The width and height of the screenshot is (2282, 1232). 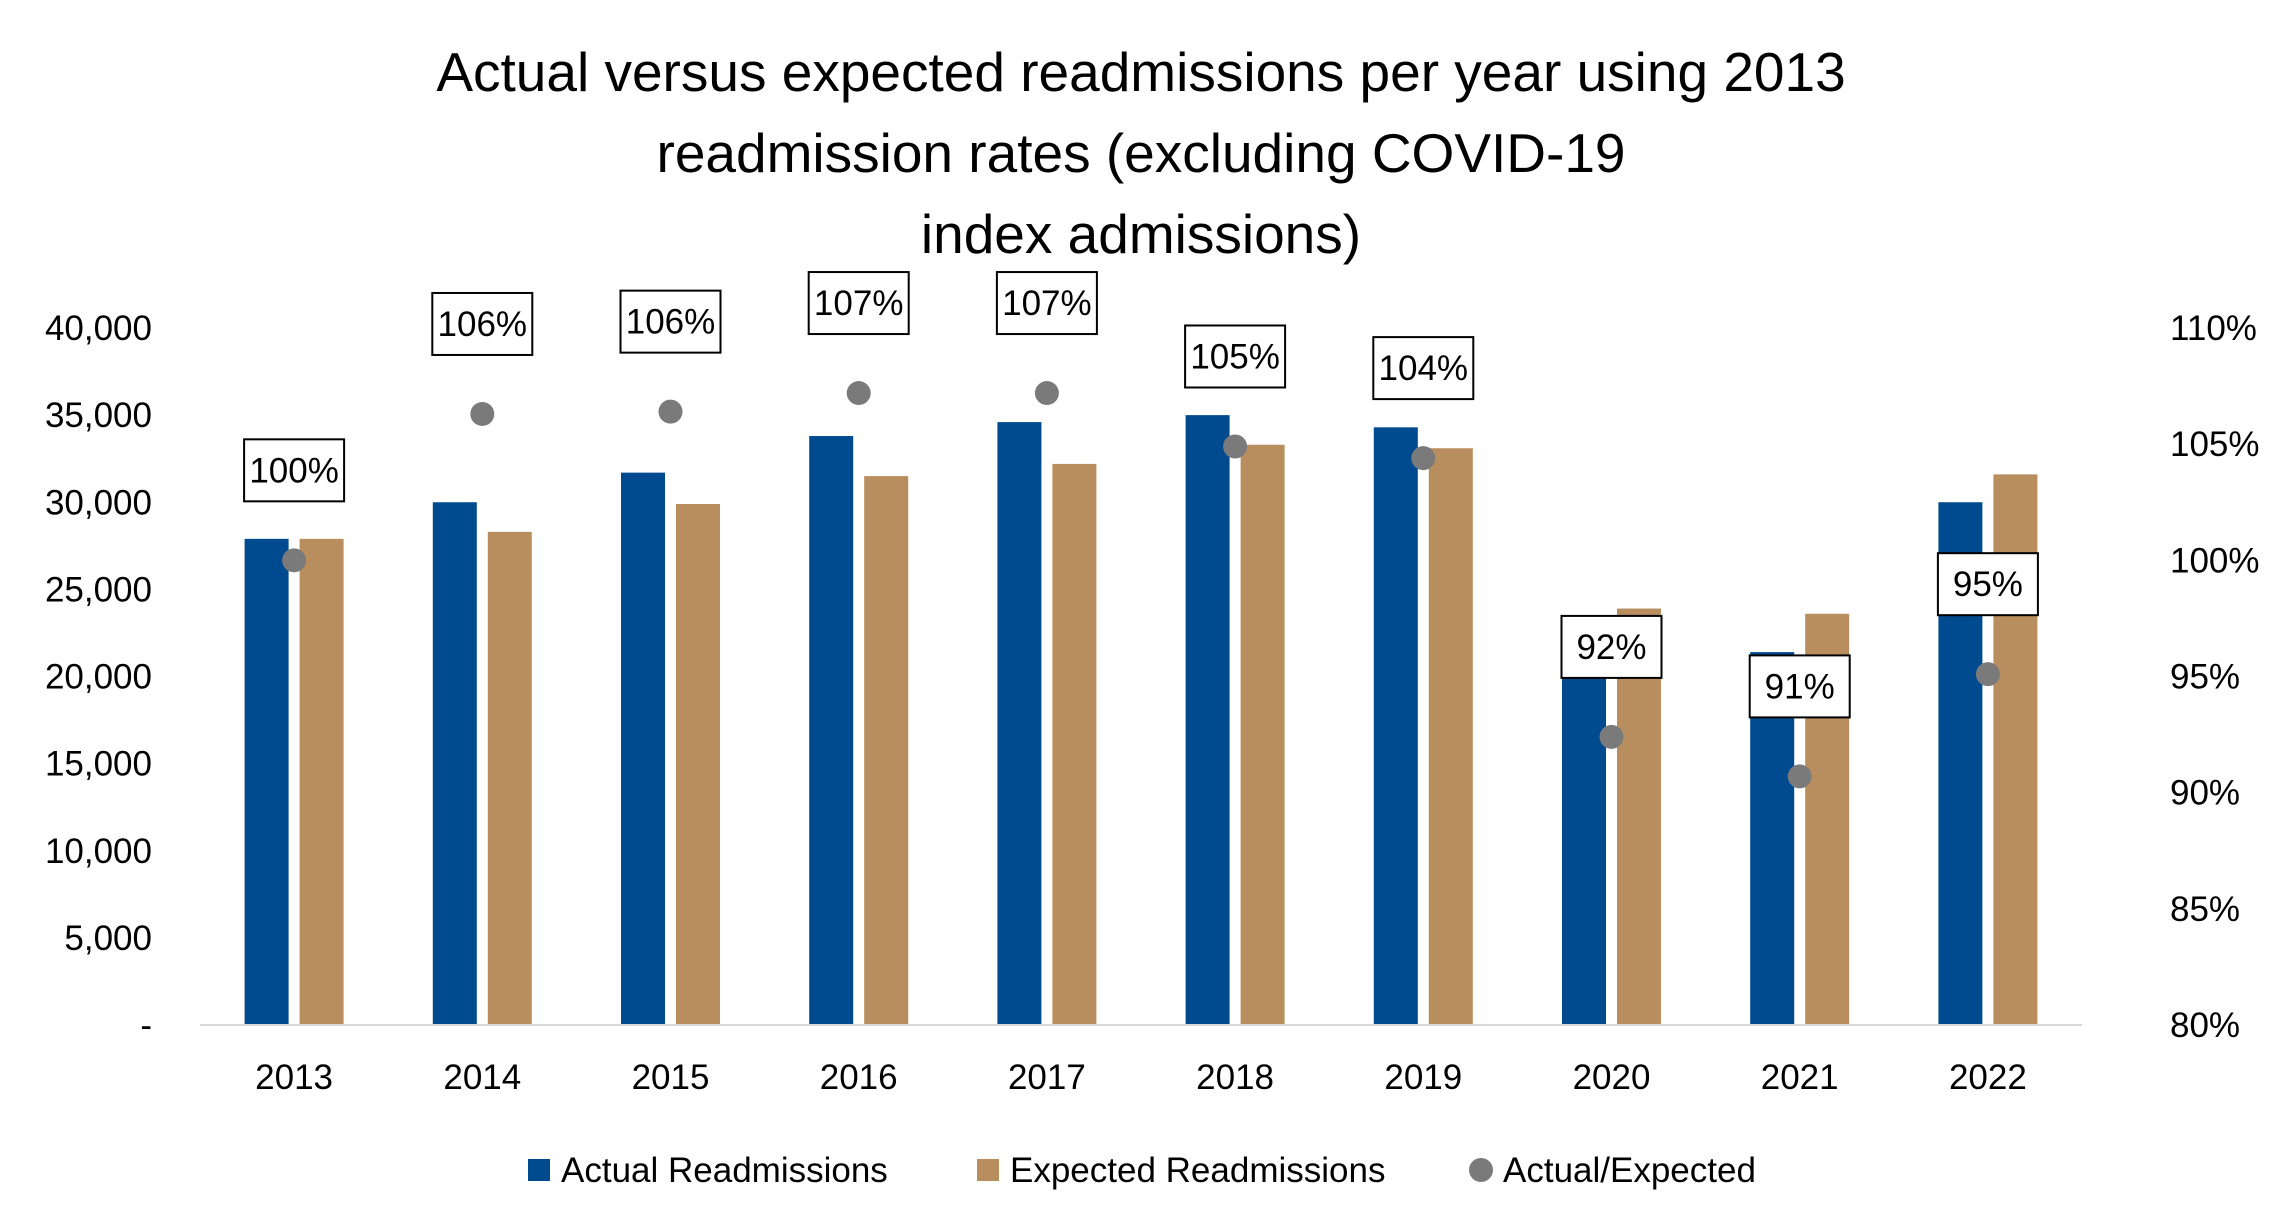 I want to click on x-tick-label: 2014, so click(x=482, y=1077).